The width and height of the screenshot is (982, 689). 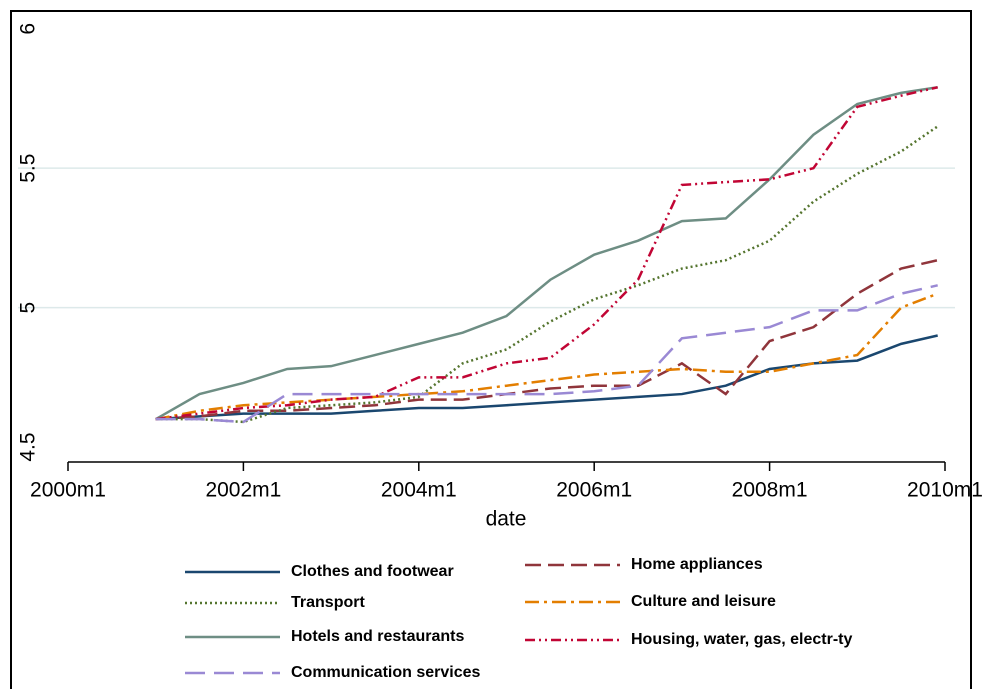 I want to click on series-line, so click(x=547, y=356).